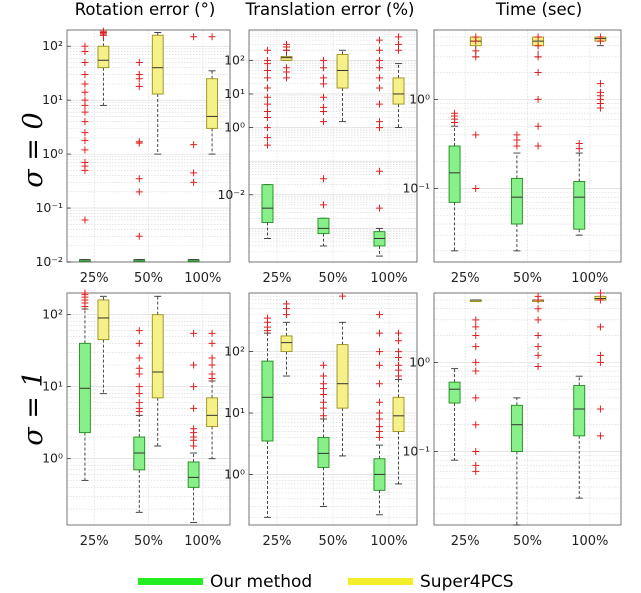 This screenshot has width=641, height=593. I want to click on legend-swatch-super4pcs, so click(380, 581).